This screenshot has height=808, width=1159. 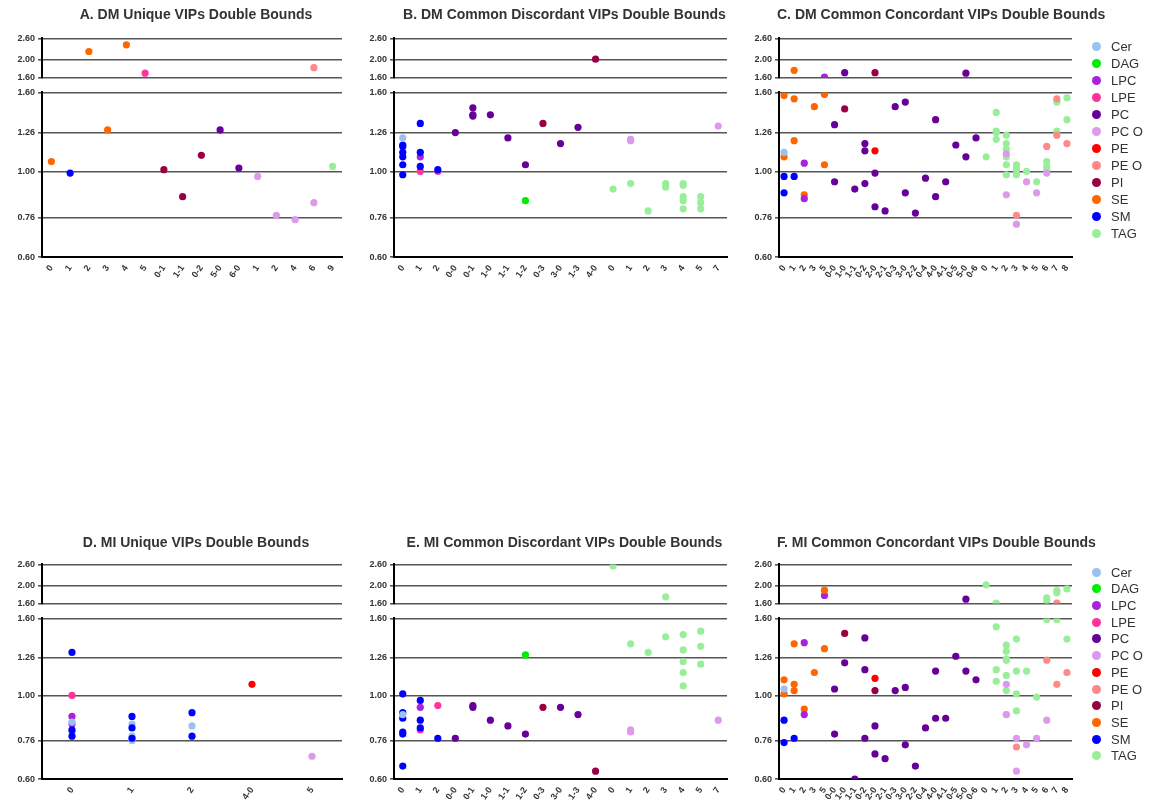 What do you see at coordinates (521, 793) in the screenshot?
I see `x-tick-label: 1-2` at bounding box center [521, 793].